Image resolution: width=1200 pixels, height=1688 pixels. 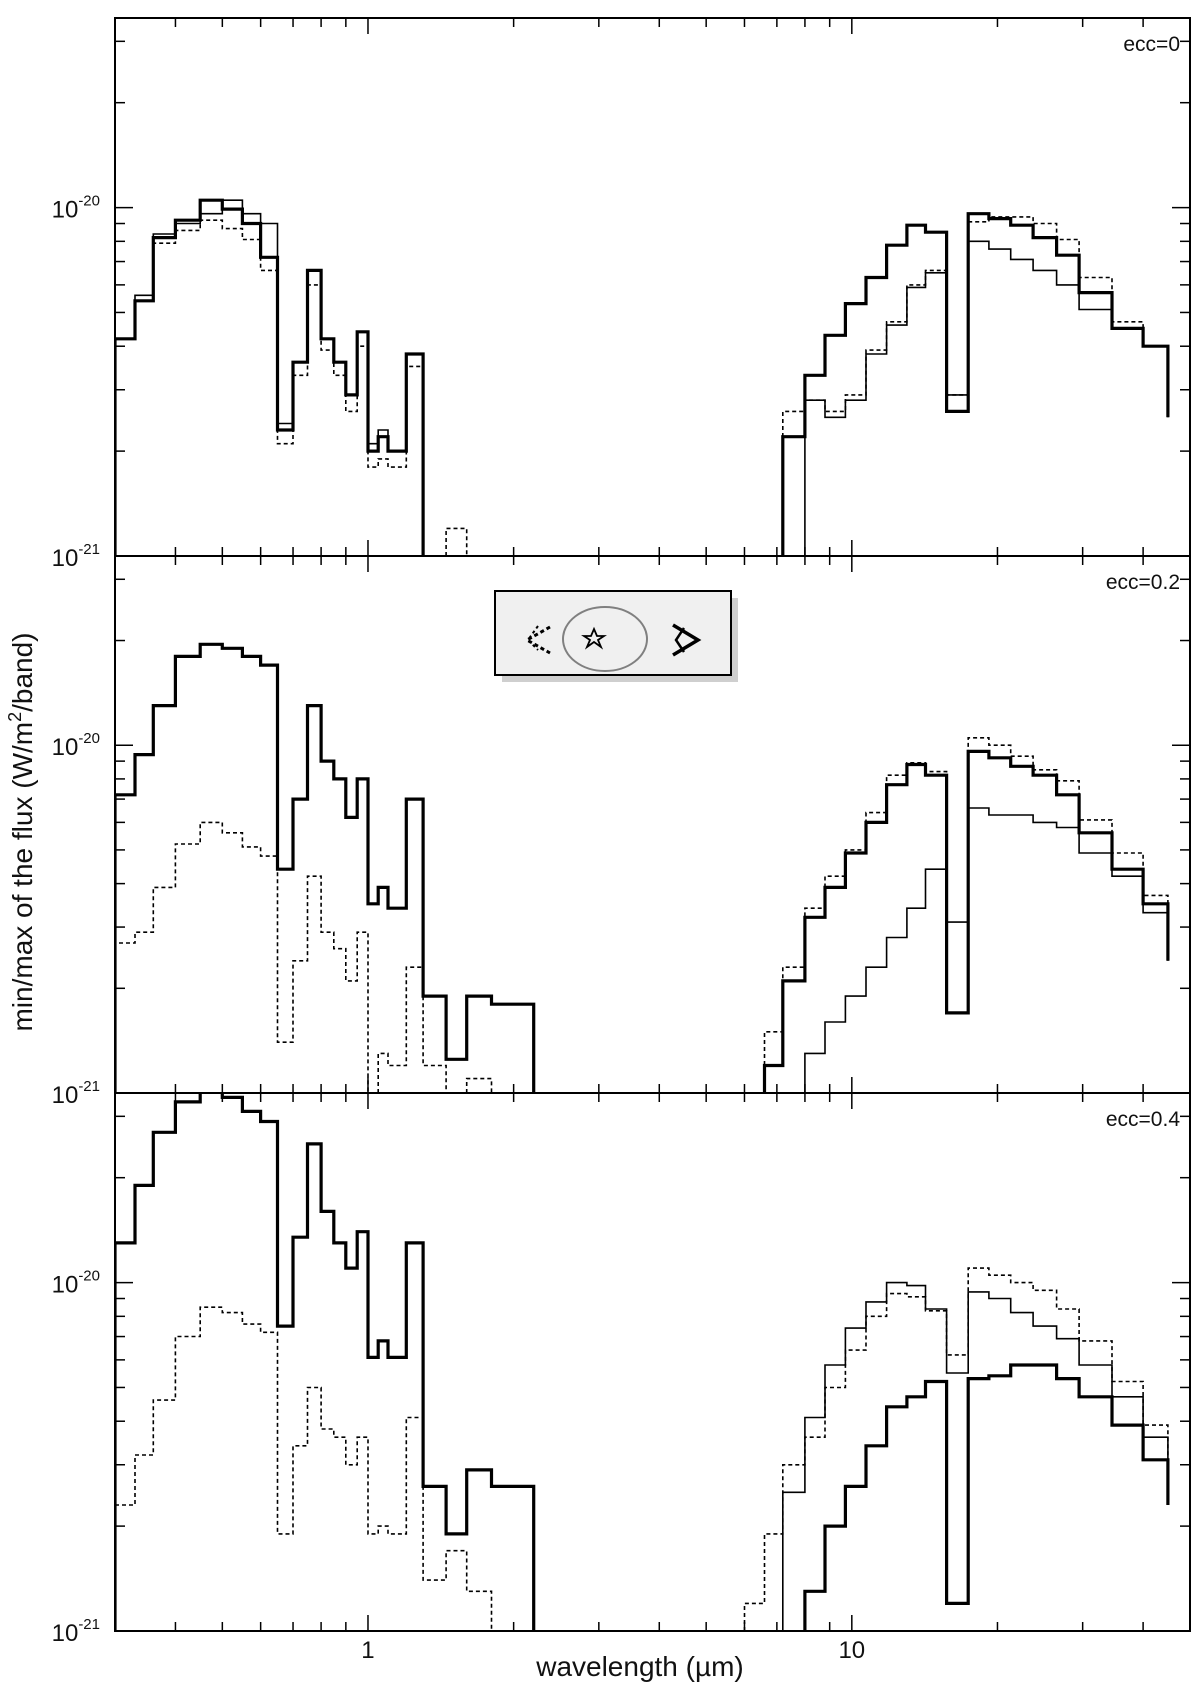 What do you see at coordinates (1143, 1119) in the screenshot?
I see `panel-label: ecc=0.4` at bounding box center [1143, 1119].